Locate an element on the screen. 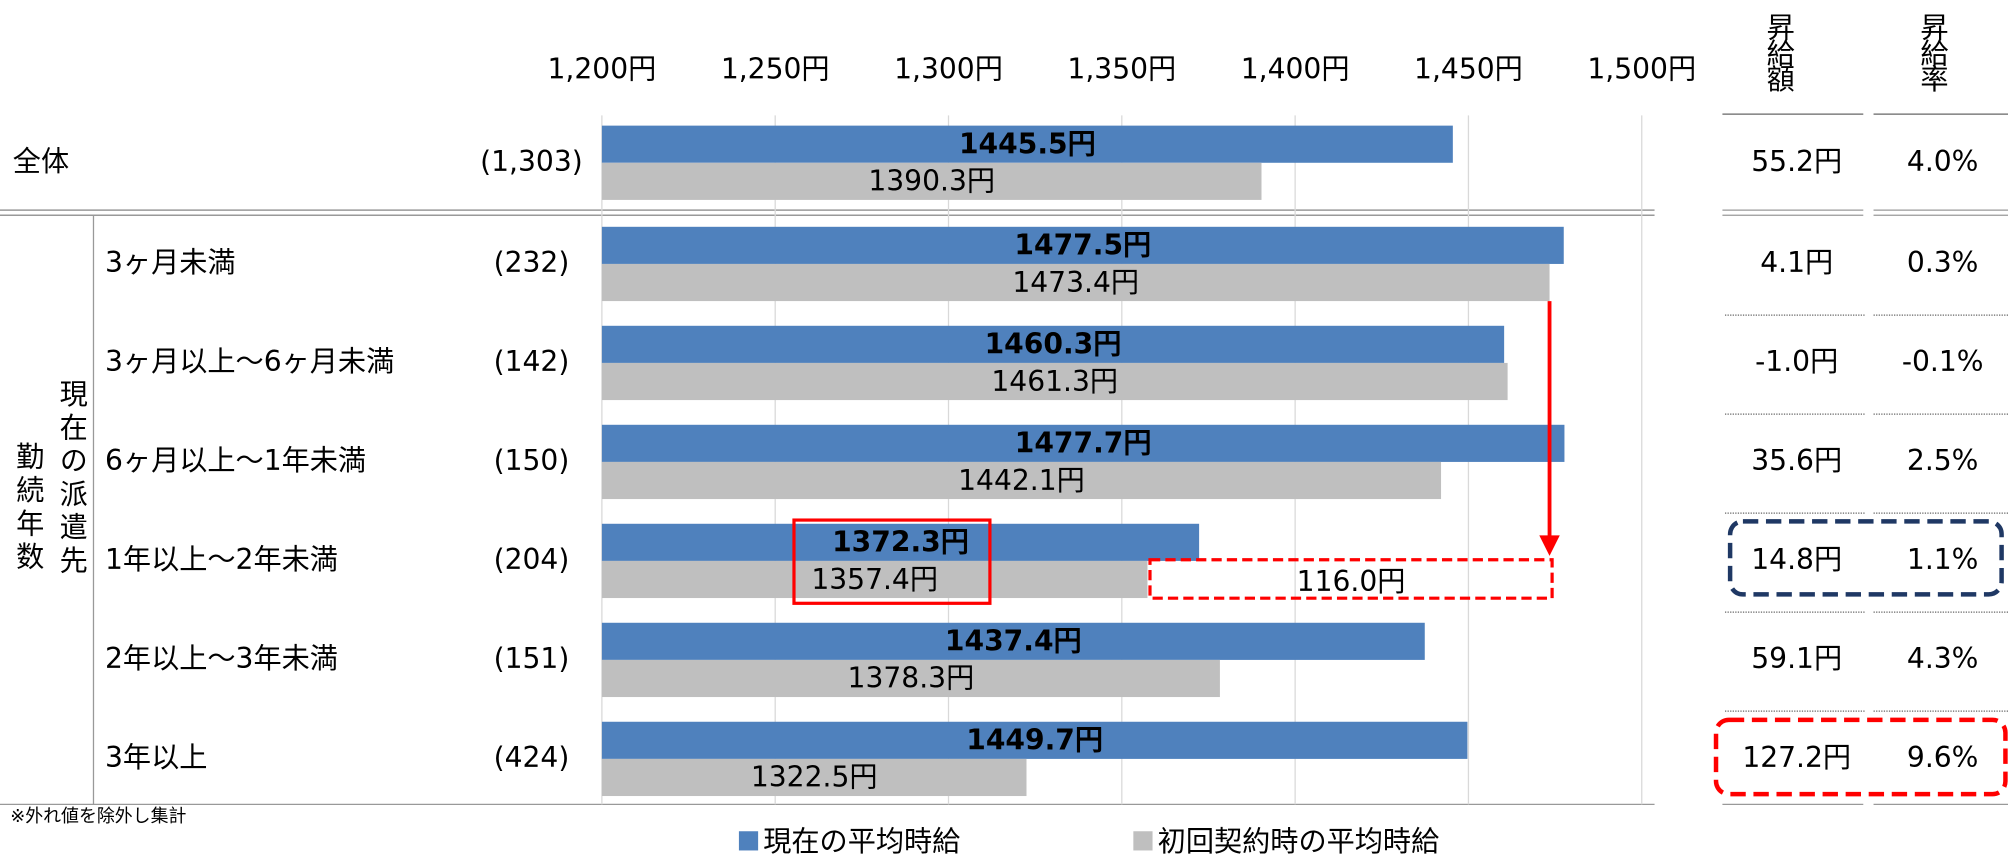  value-label: 1442.1円 is located at coordinates (1021, 480).